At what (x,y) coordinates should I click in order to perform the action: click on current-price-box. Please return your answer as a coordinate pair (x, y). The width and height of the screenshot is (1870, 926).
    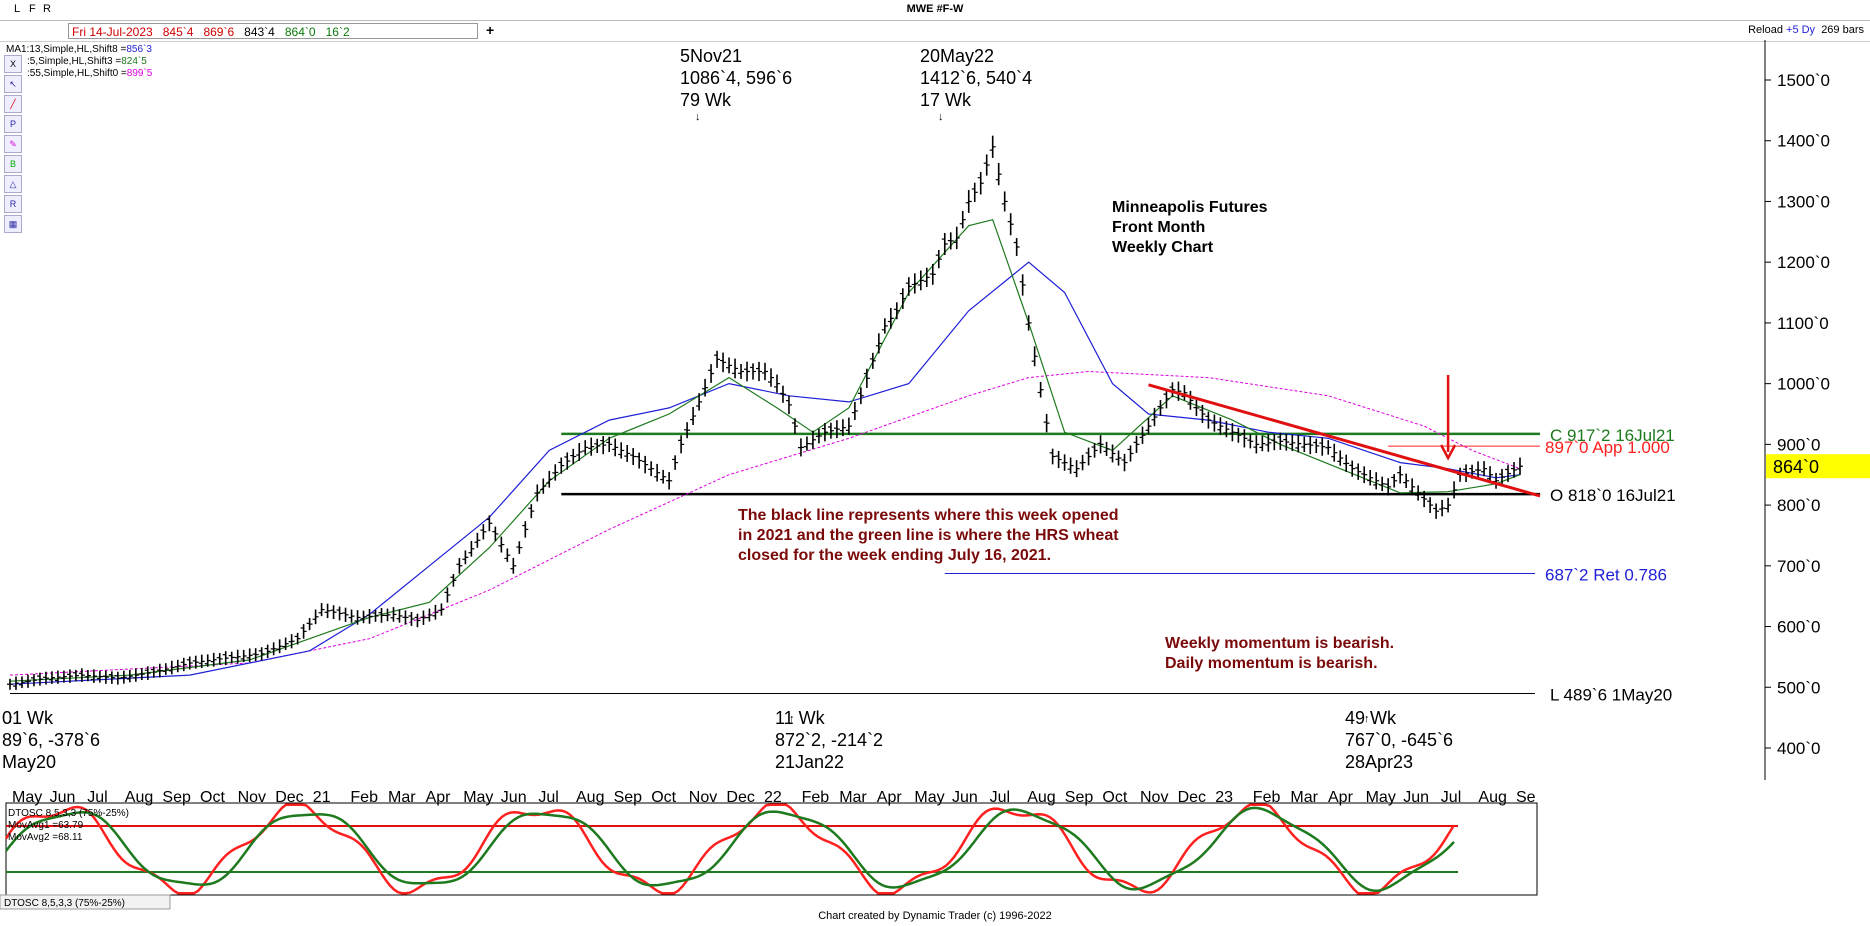
    Looking at the image, I should click on (1818, 466).